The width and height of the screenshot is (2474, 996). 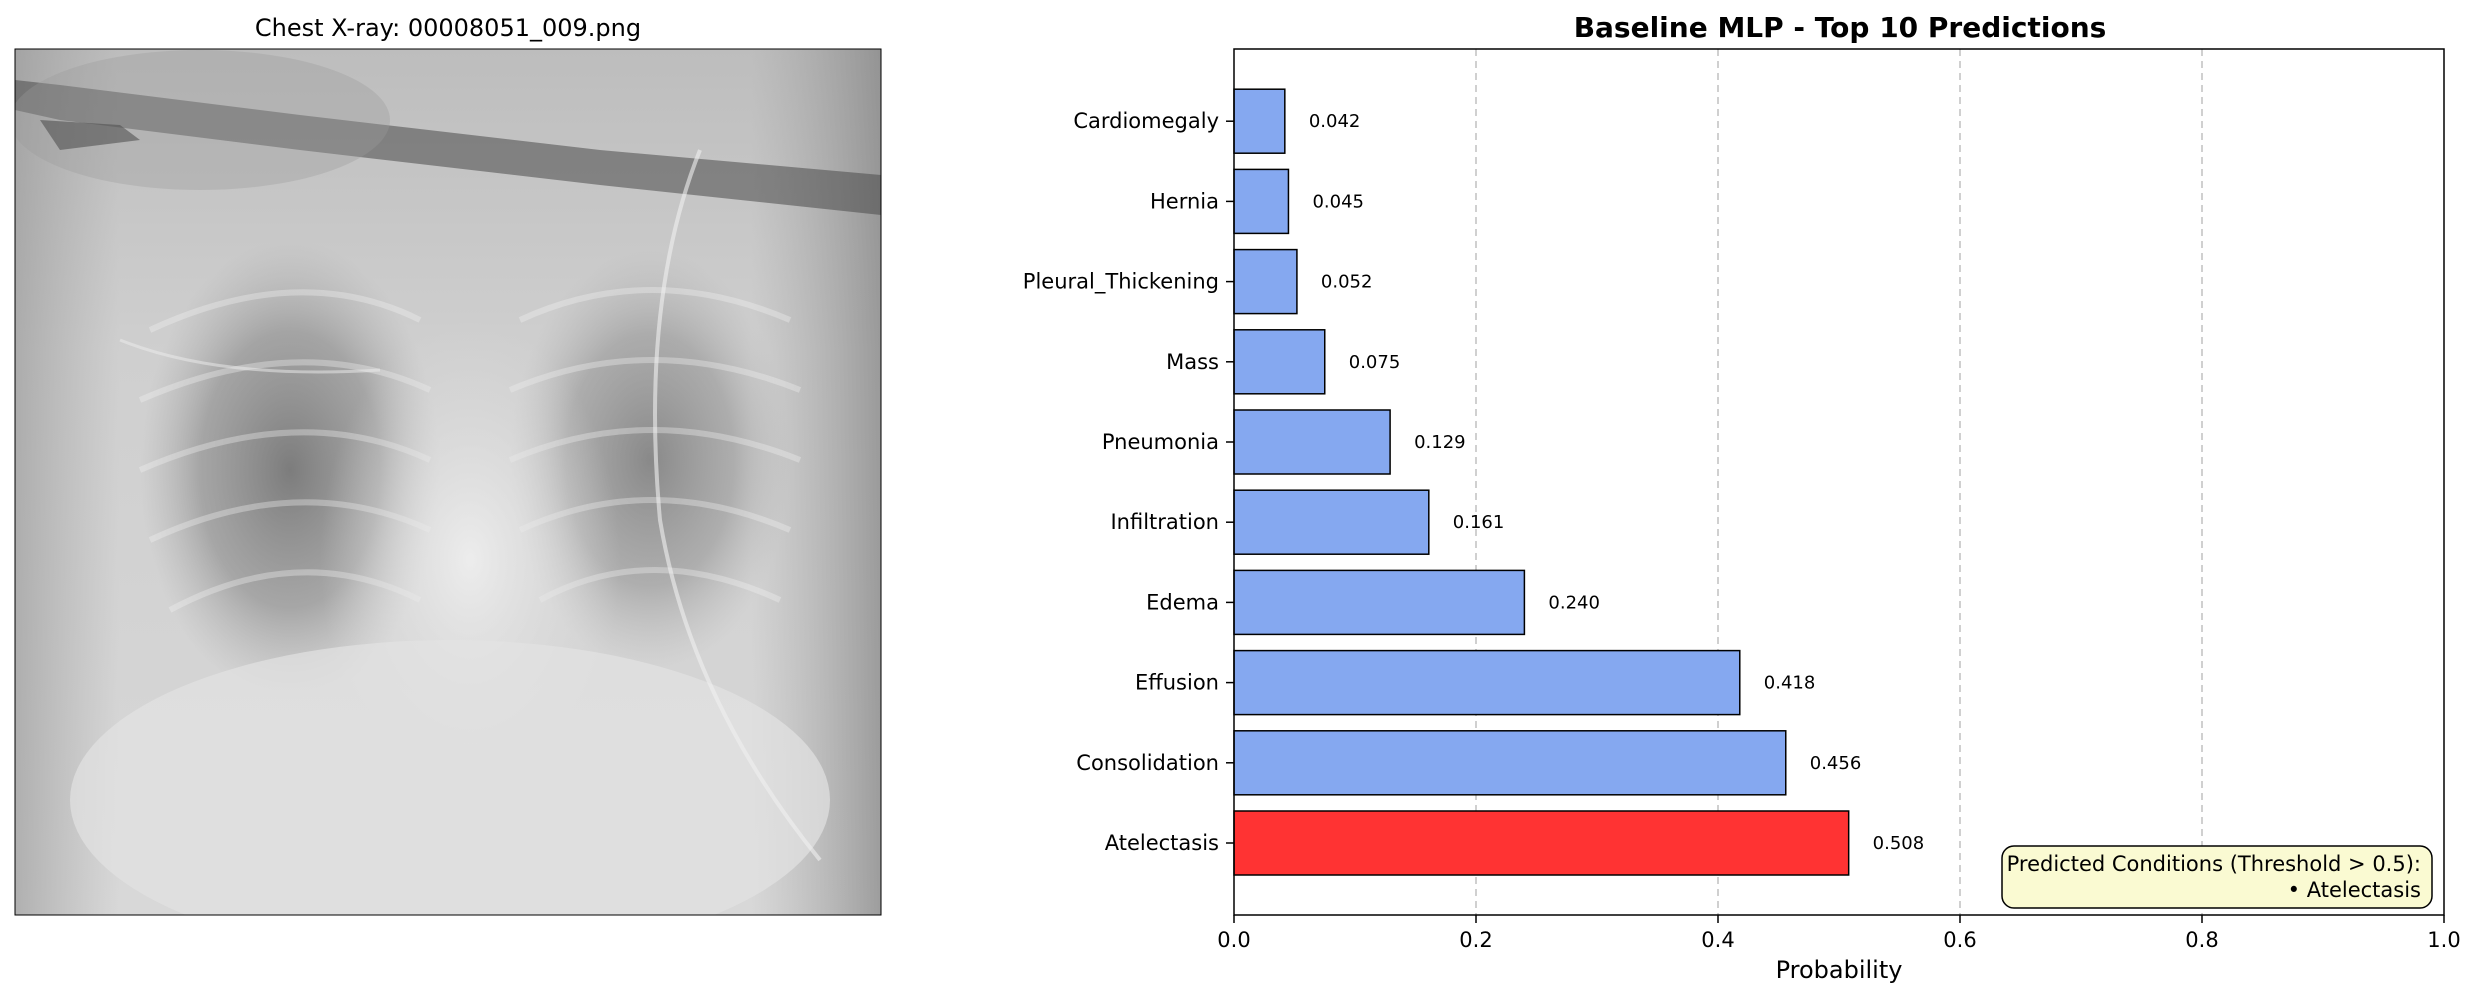 I want to click on y-tick-label: Pleural_Thickening, so click(x=1121, y=282).